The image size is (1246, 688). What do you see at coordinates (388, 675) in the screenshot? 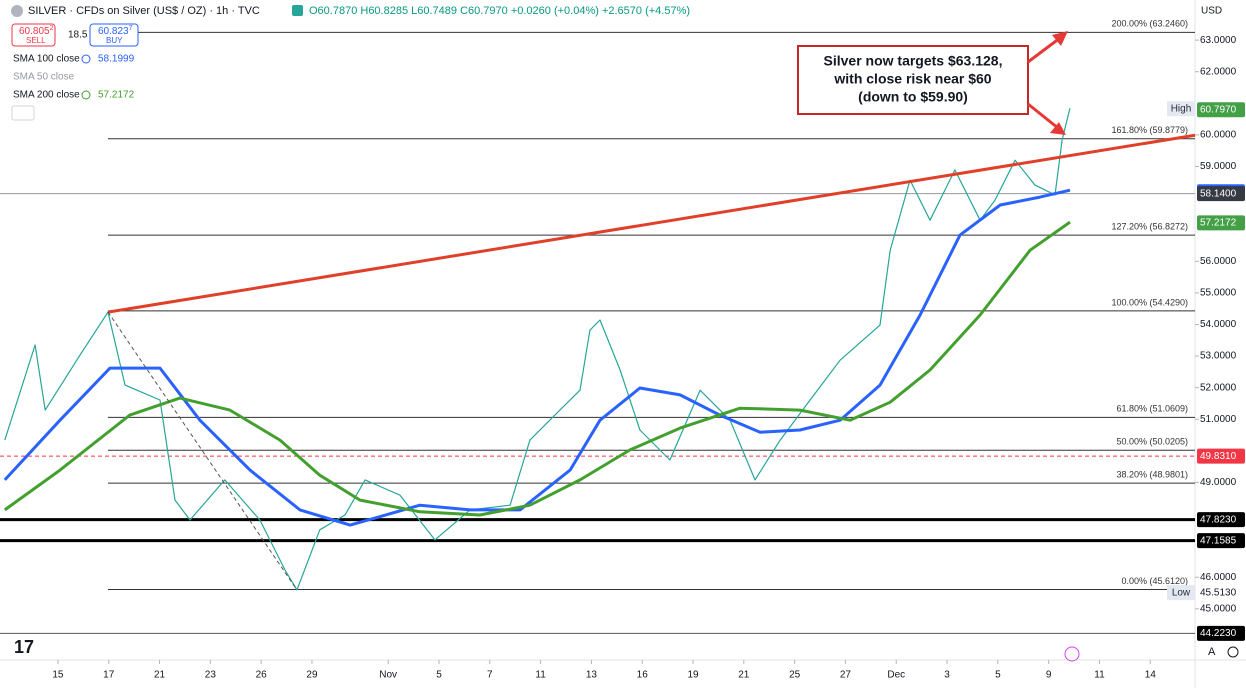
I see `x-tick-label: Nov` at bounding box center [388, 675].